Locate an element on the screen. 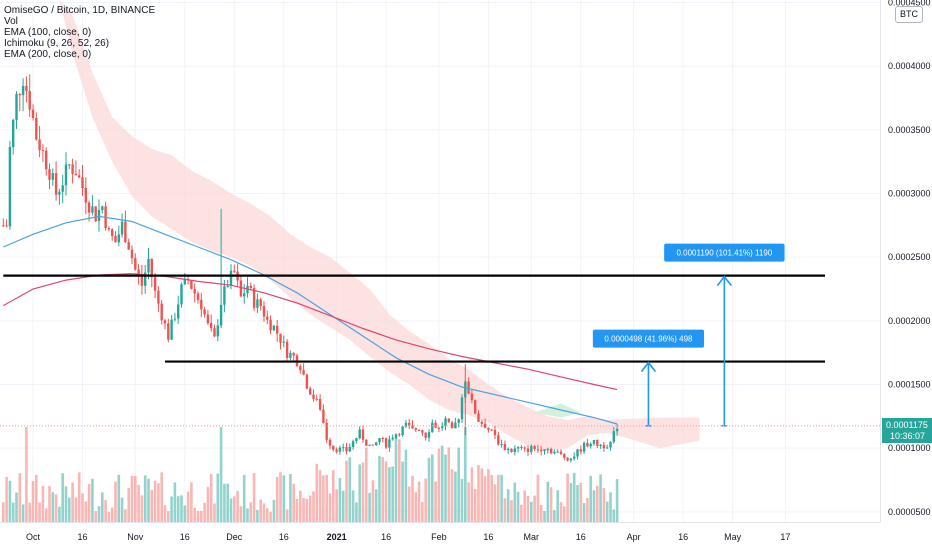 The image size is (932, 550). currency-badge: BTC is located at coordinates (909, 14).